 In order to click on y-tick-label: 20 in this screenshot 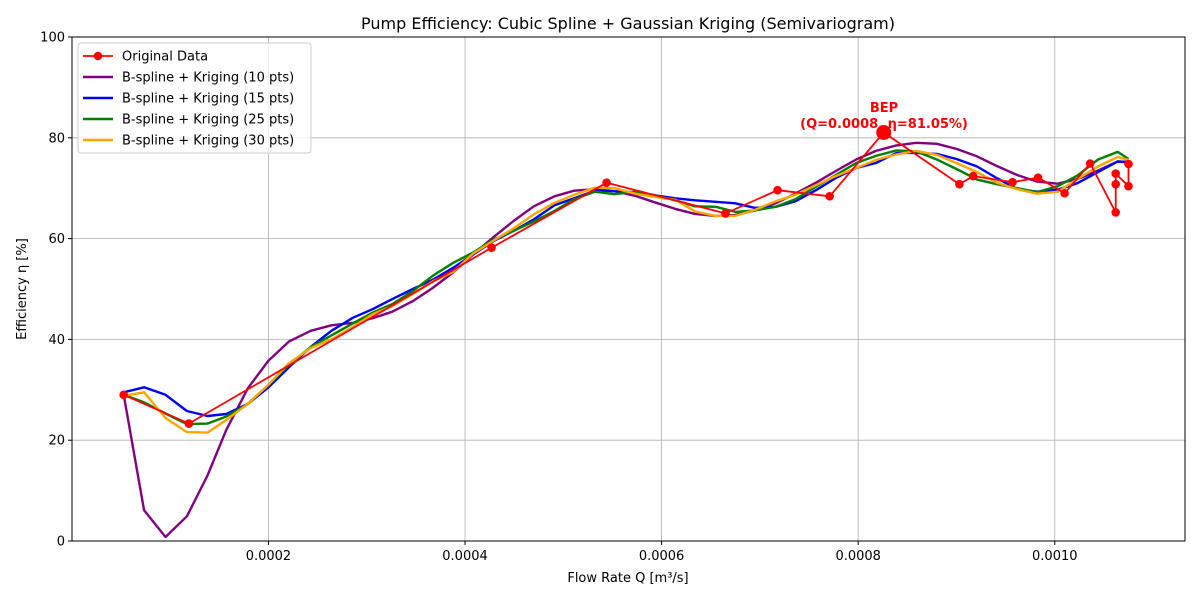, I will do `click(56, 441)`.